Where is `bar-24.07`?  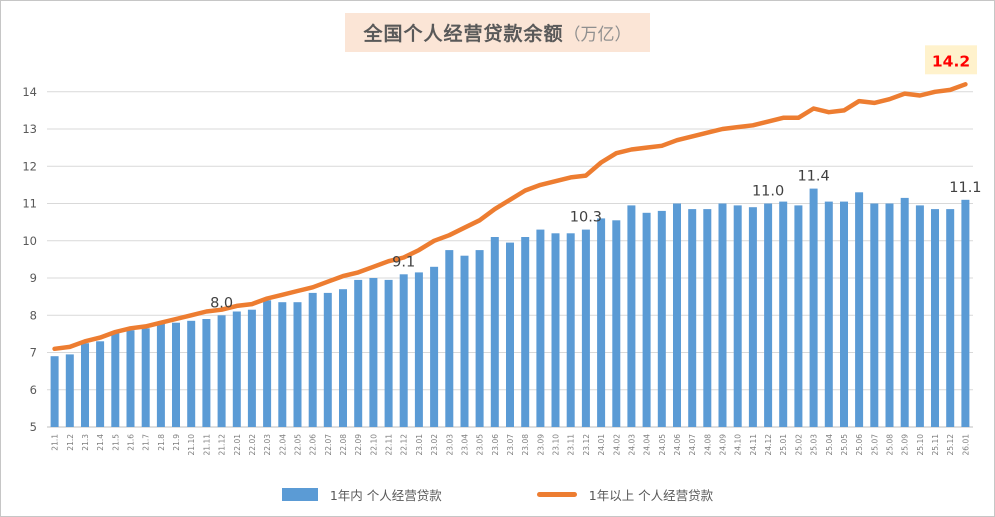 bar-24.07 is located at coordinates (692, 318).